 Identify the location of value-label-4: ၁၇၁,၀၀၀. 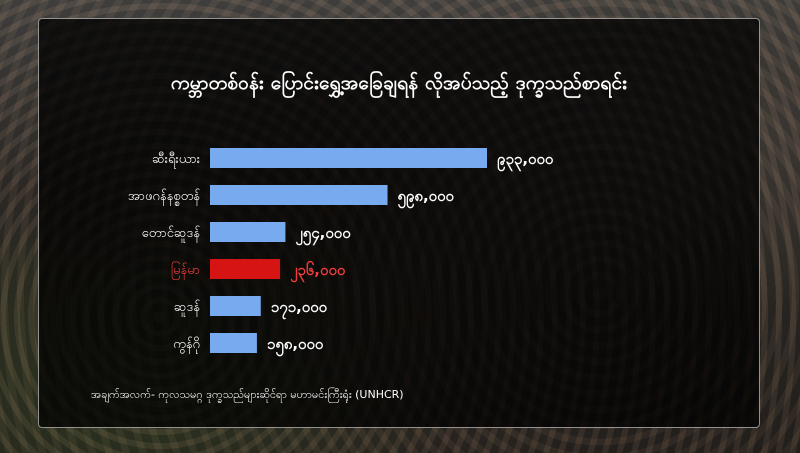
(299, 309).